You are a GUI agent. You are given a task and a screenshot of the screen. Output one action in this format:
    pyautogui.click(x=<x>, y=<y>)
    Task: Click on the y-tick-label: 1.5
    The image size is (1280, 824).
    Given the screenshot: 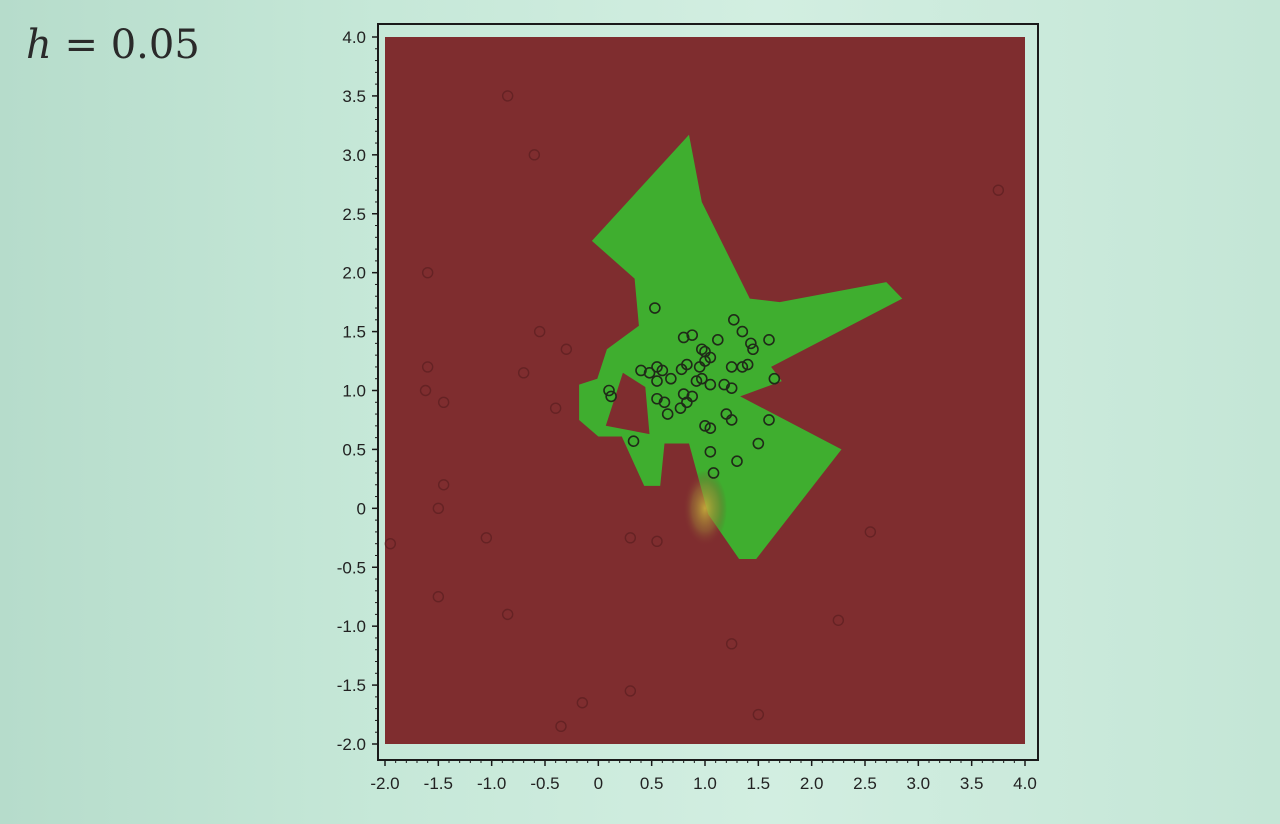 What is the action you would take?
    pyautogui.click(x=354, y=332)
    